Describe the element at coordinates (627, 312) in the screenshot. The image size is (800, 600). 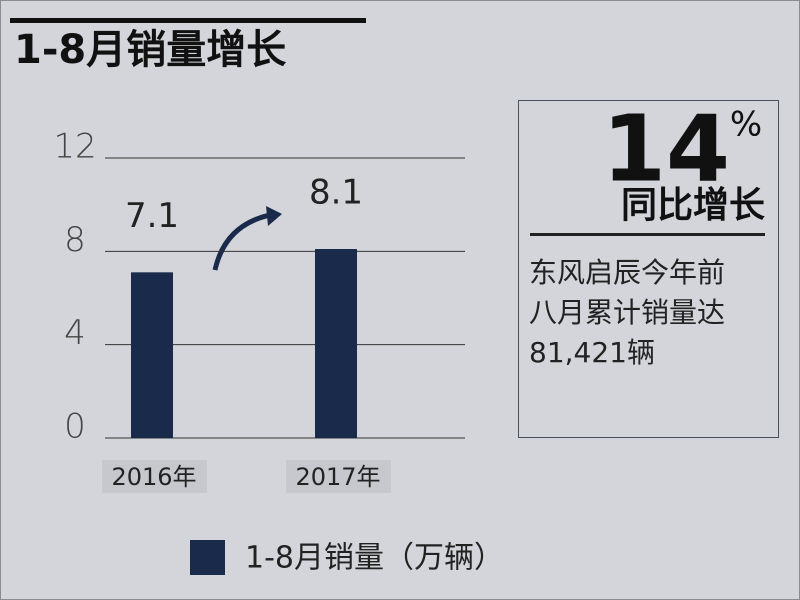
I see `description-line: 八月累计销量达` at that location.